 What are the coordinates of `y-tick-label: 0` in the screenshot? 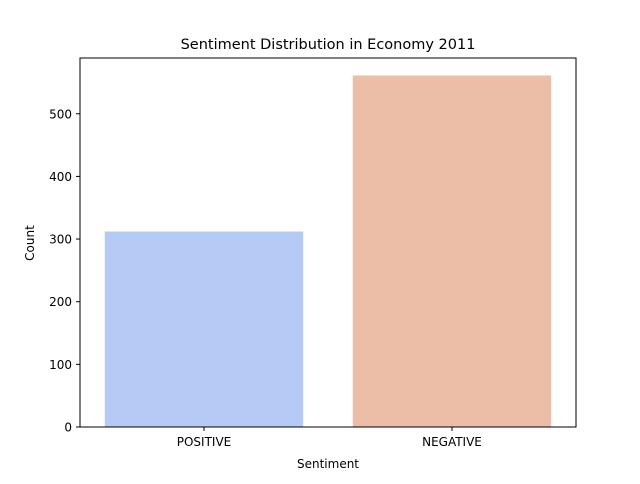 It's located at (68, 428).